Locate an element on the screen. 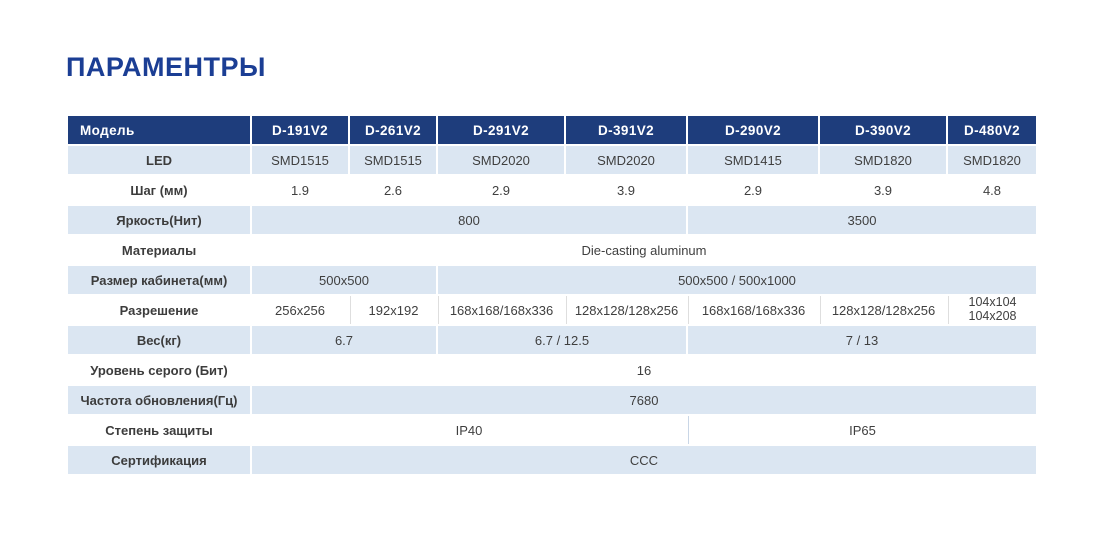  spec-value-cell: 500x500 is located at coordinates (344, 280).